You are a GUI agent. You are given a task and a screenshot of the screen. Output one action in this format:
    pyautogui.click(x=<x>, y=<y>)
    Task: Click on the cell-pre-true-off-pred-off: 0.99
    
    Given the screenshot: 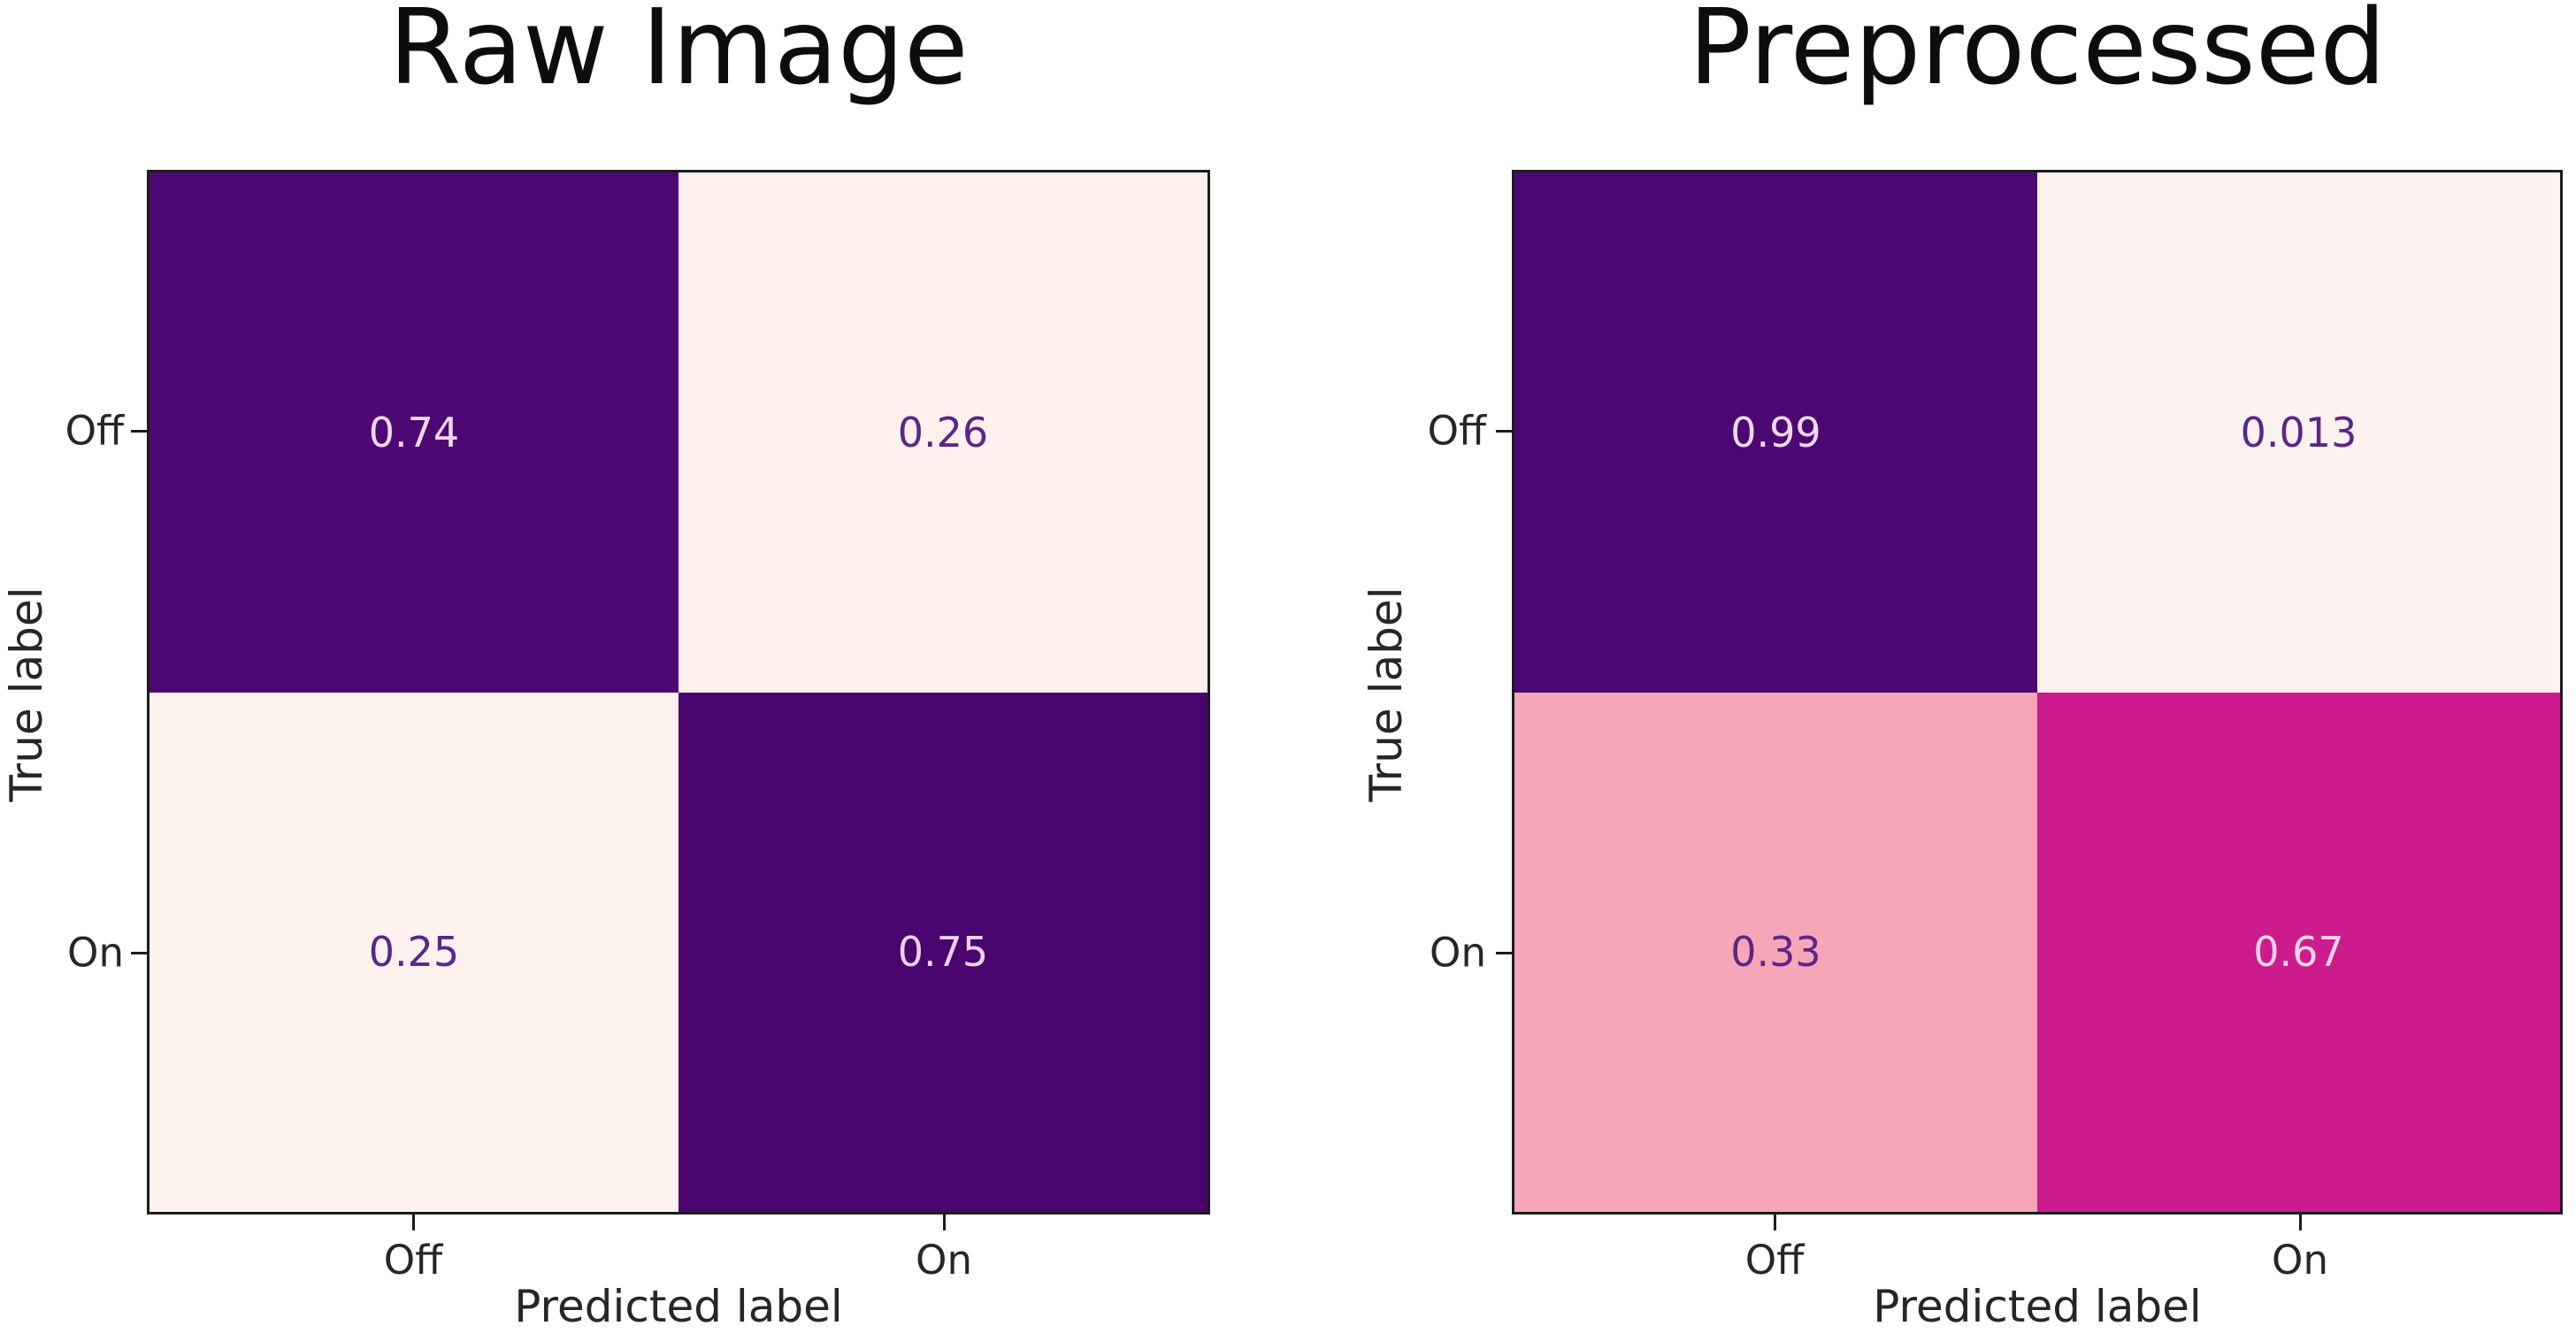 What is the action you would take?
    pyautogui.click(x=1775, y=432)
    